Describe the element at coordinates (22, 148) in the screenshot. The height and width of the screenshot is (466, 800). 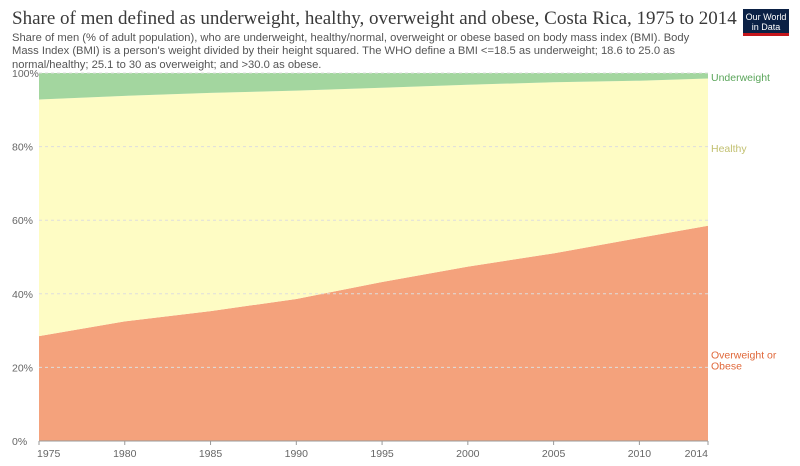
I see `y-tick-label: 80%` at that location.